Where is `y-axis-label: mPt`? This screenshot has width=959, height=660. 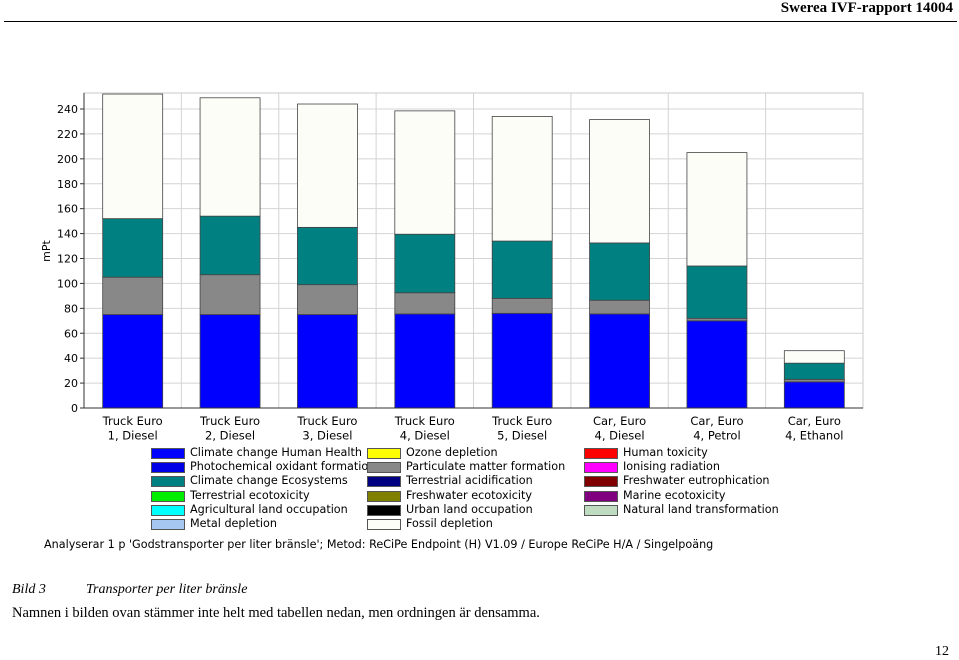
y-axis-label: mPt is located at coordinates (46, 250).